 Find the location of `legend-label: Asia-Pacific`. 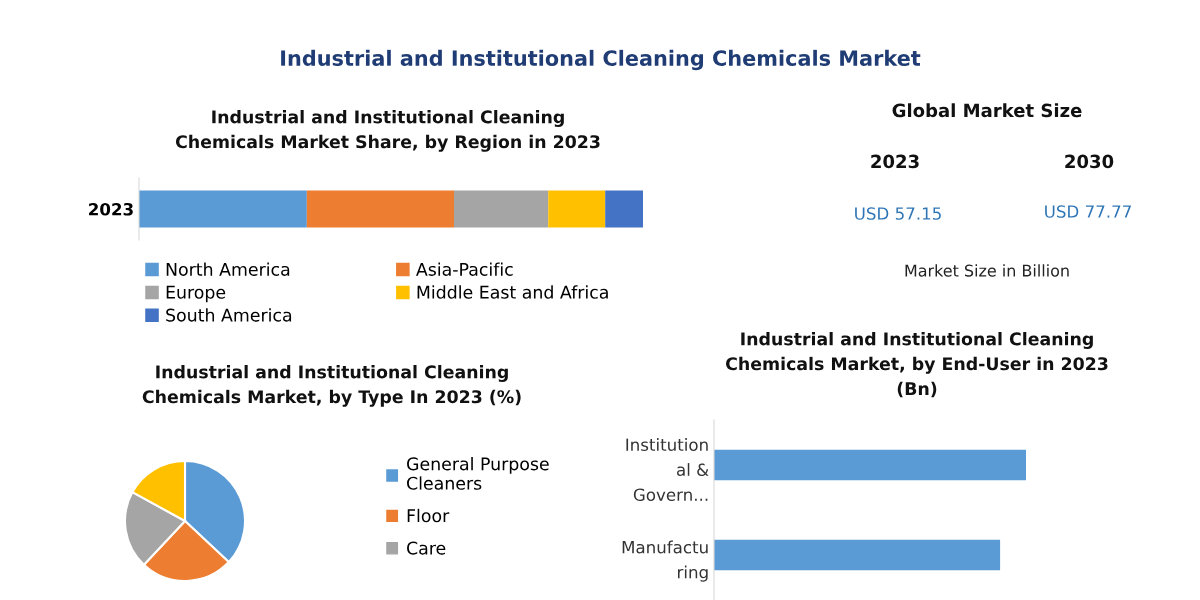

legend-label: Asia-Pacific is located at coordinates (464, 269).